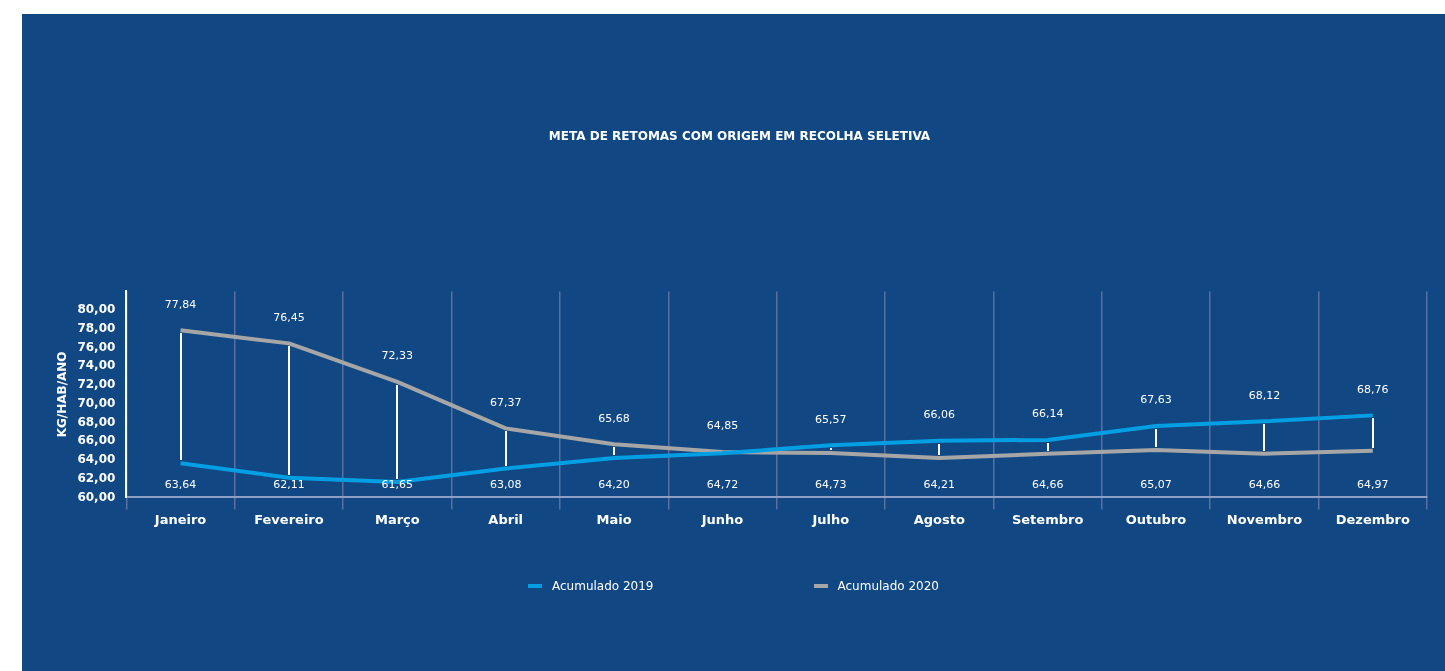 Image resolution: width=1445 pixels, height=671 pixels. I want to click on y-tick-label: 64,00, so click(96, 459).